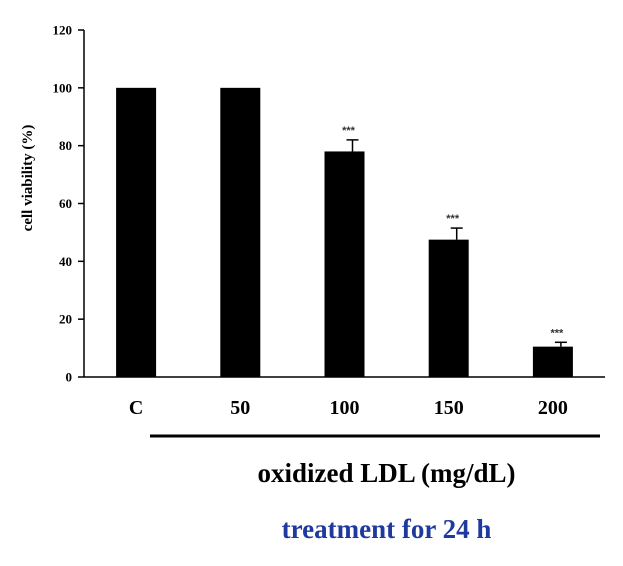  Describe the element at coordinates (386, 529) in the screenshot. I see `treatment-caption: treatment for 24 h` at that location.